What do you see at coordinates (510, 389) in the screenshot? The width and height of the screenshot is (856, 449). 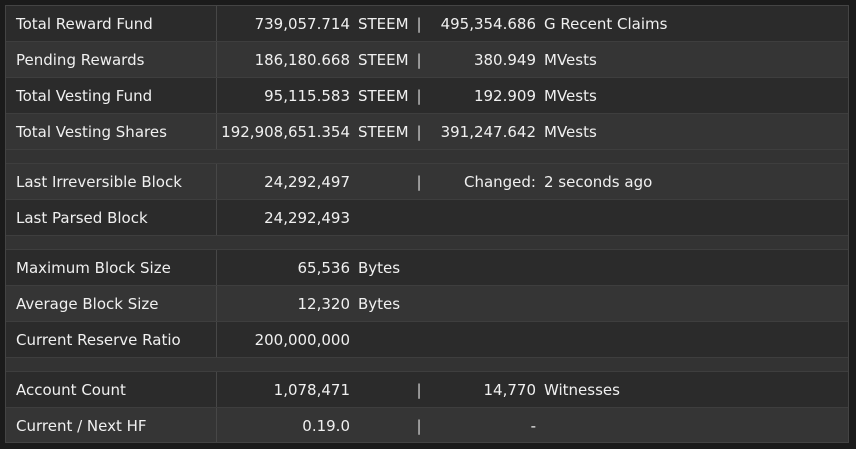 I see `stat-secondary-value: 14,770` at bounding box center [510, 389].